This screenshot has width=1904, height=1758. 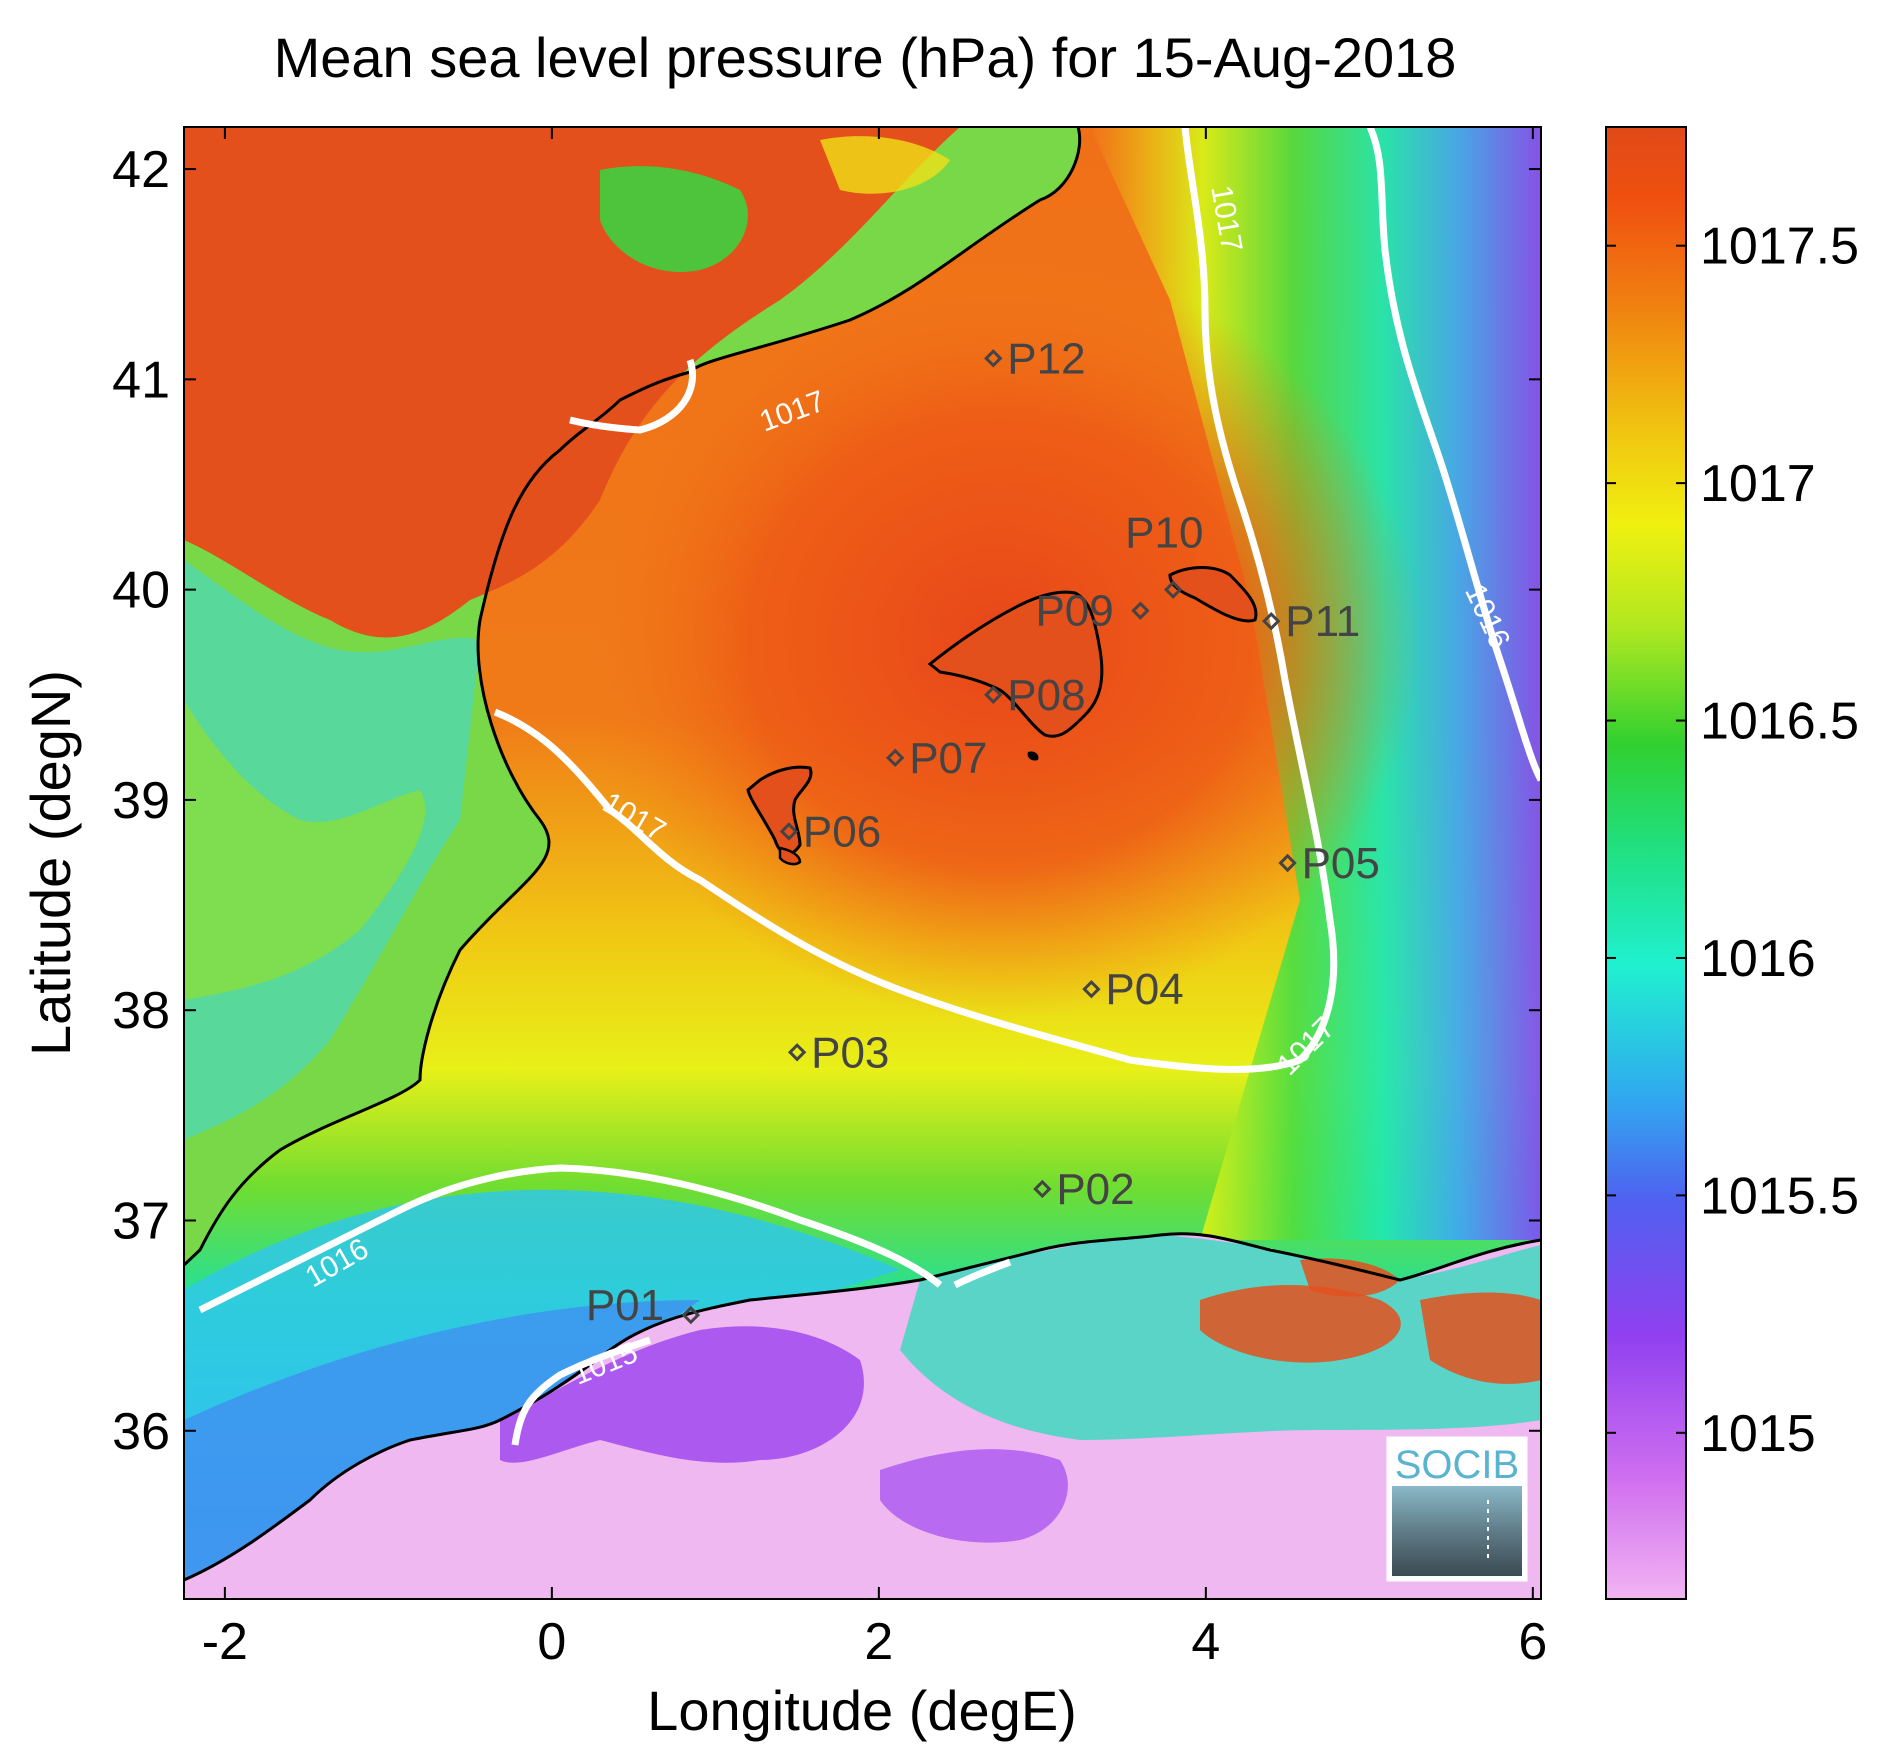 I want to click on station-p07: P07, so click(x=936, y=758).